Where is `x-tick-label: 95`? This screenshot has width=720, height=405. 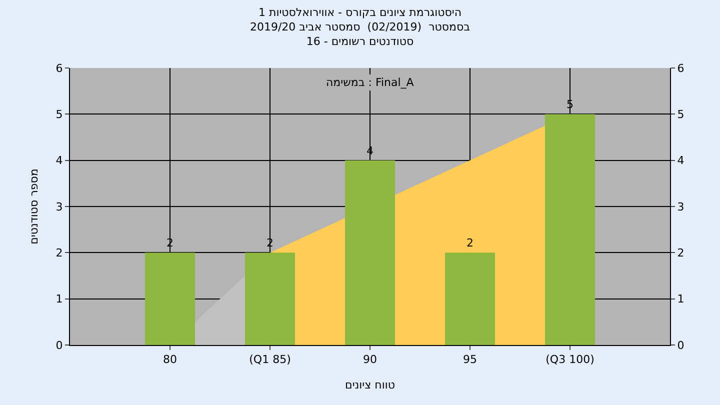
x-tick-label: 95 is located at coordinates (470, 359).